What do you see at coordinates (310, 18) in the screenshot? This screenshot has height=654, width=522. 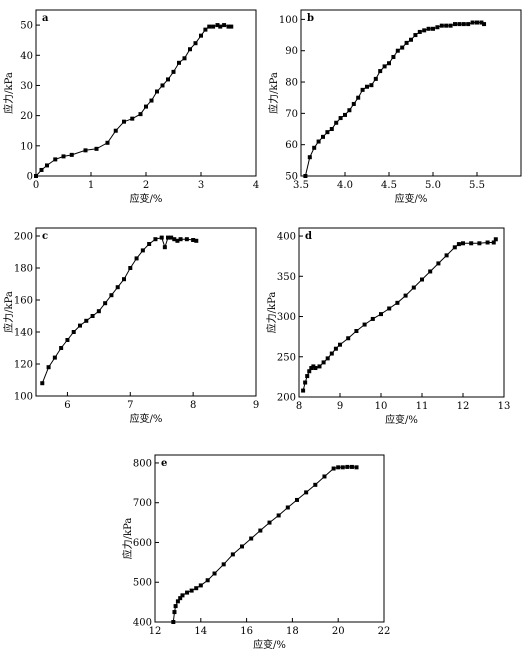 I see `panel-label: b` at bounding box center [310, 18].